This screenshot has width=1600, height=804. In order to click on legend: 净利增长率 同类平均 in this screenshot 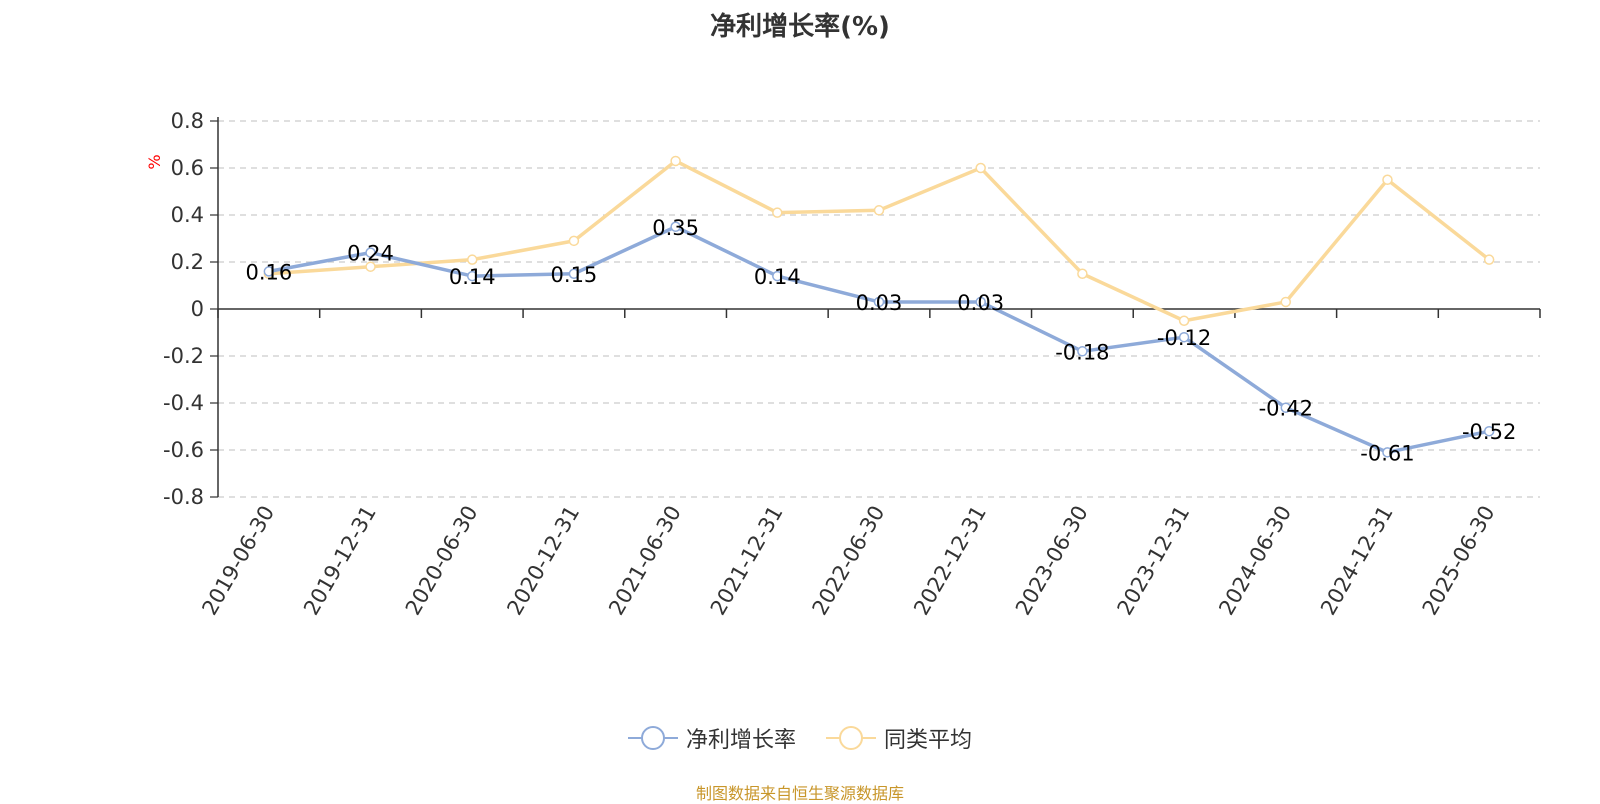, I will do `click(800, 738)`.